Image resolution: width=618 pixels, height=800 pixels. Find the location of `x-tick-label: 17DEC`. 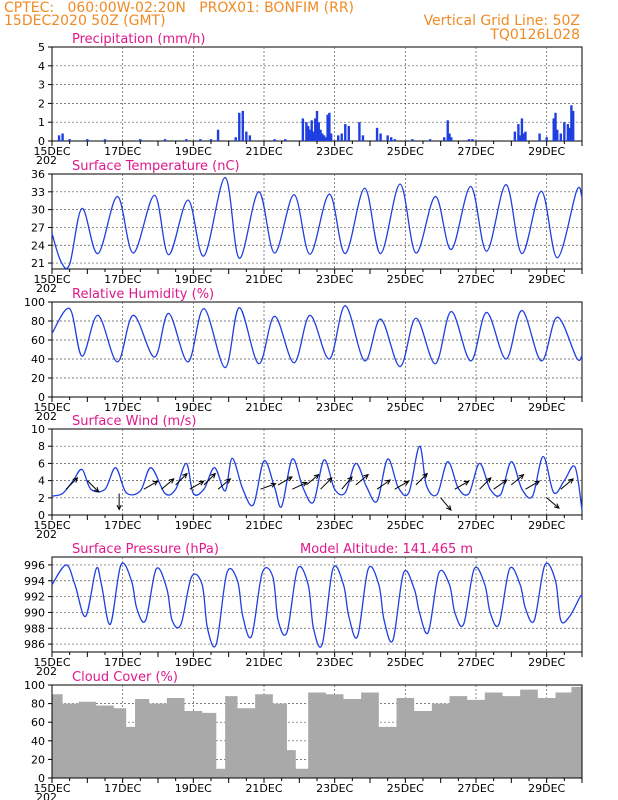

x-tick-label: 17DEC is located at coordinates (122, 151).